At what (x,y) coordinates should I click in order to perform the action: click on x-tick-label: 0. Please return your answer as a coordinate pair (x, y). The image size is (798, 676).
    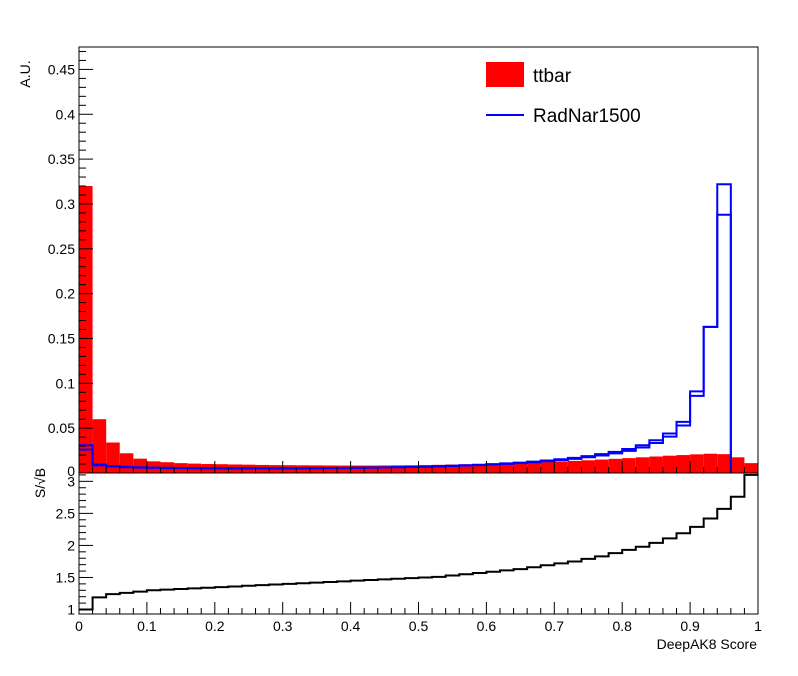
    Looking at the image, I should click on (79, 626).